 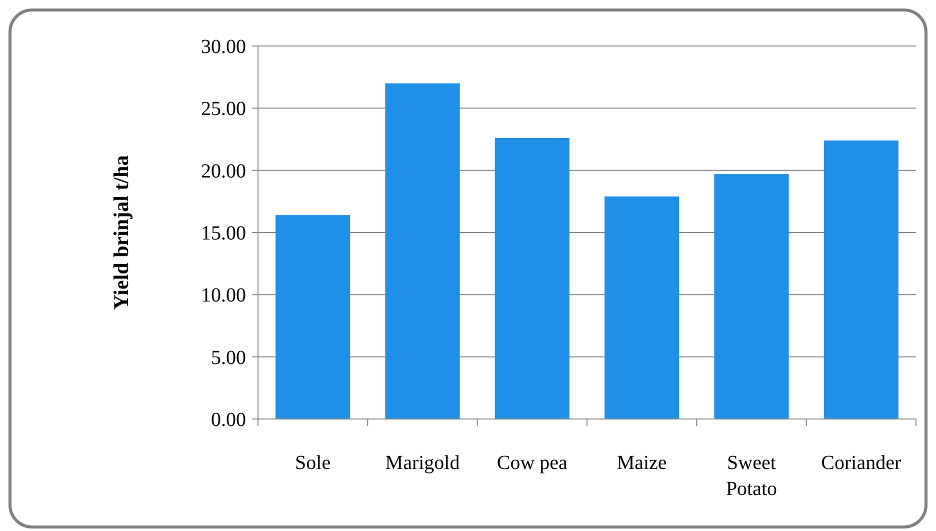 What do you see at coordinates (223, 295) in the screenshot?
I see `y-tick-label: 10.00` at bounding box center [223, 295].